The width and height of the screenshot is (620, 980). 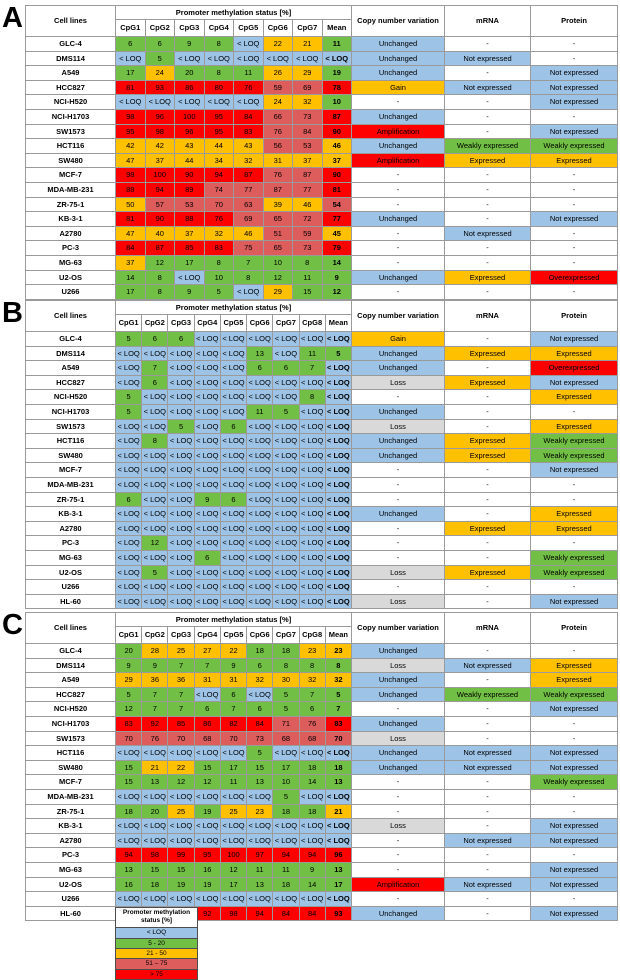 I want to click on cpg-value-cell: 32, so click(x=312, y=680).